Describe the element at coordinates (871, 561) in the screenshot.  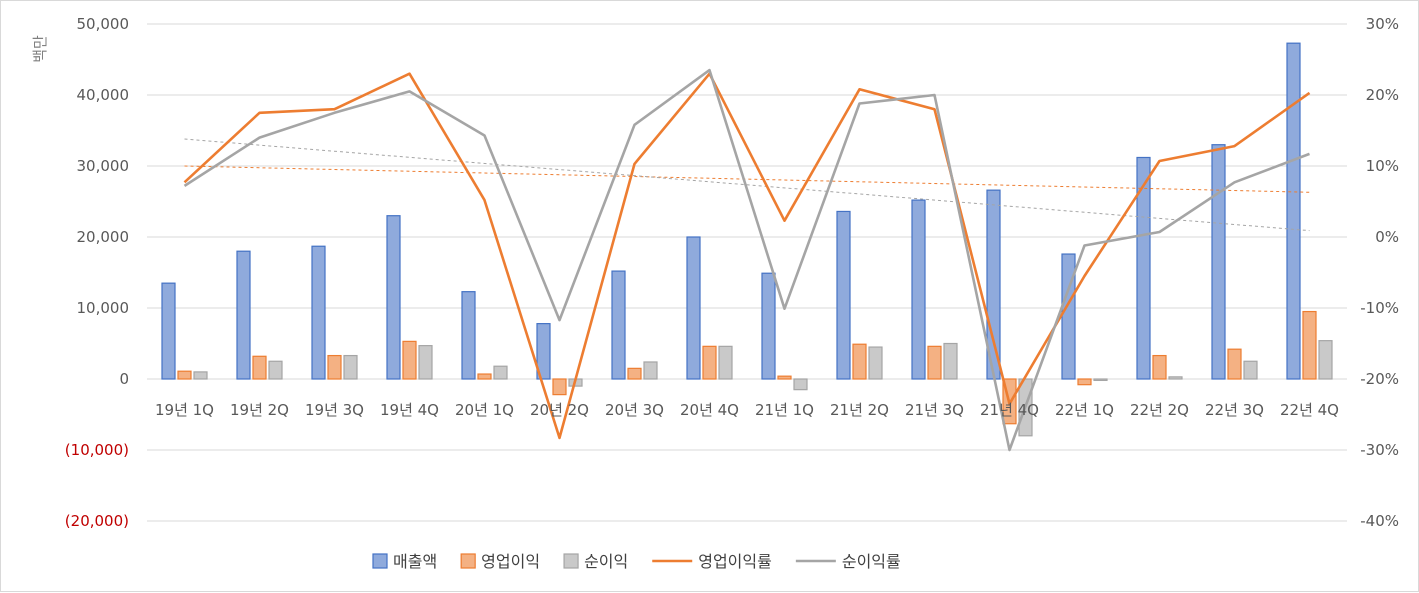
I see `legend-label: 순이익률` at that location.